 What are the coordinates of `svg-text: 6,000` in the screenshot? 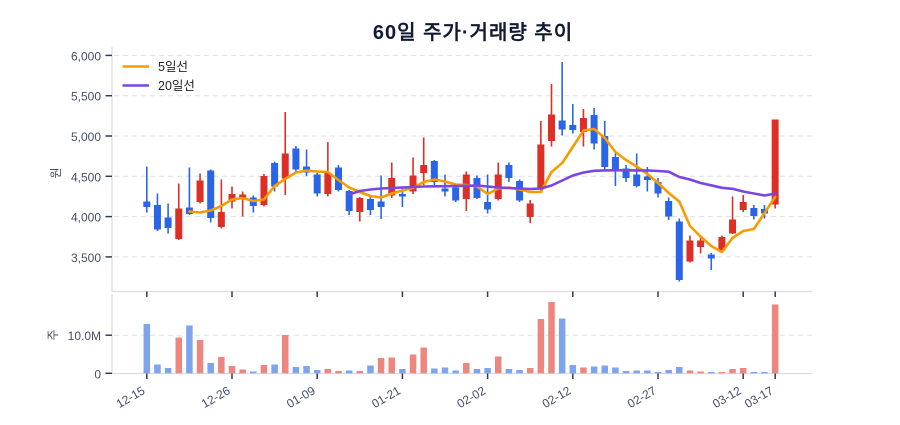 It's located at (86, 56).